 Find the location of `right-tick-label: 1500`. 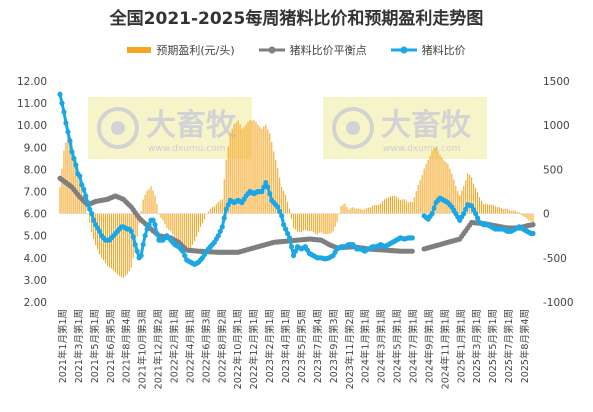

right-tick-label: 1500 is located at coordinates (556, 82).